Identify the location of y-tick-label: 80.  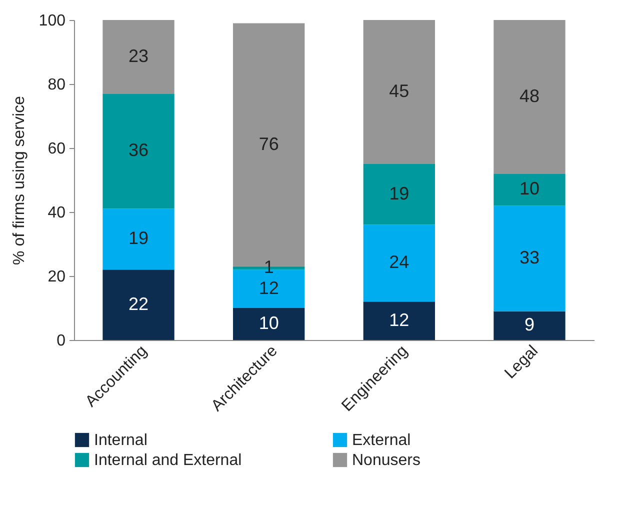
(57, 85).